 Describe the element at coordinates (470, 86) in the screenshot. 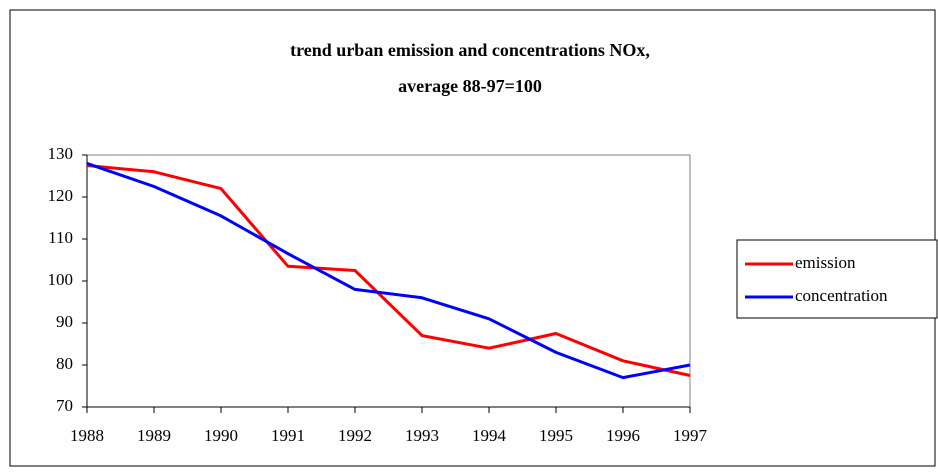

I see `chart-title: average 88-97=100` at that location.